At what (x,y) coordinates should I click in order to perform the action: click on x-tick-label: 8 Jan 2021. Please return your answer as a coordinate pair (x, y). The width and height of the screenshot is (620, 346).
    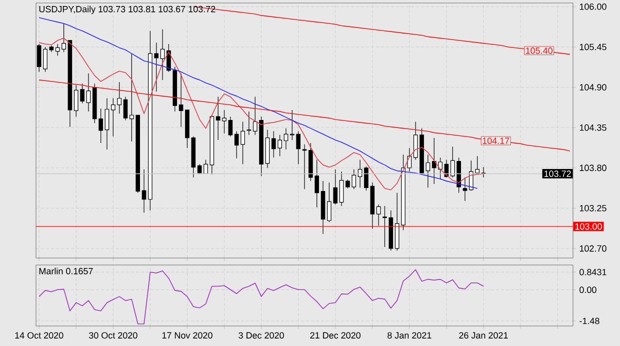
    Looking at the image, I should click on (410, 335).